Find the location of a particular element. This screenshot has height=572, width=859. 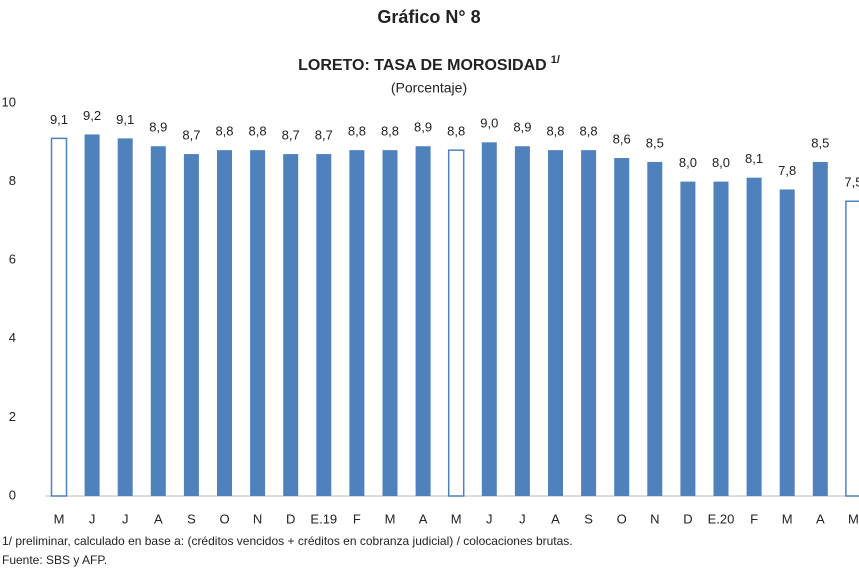

subtitle-text: LORETO: TASA DE MOROSIDAD is located at coordinates (422, 65).